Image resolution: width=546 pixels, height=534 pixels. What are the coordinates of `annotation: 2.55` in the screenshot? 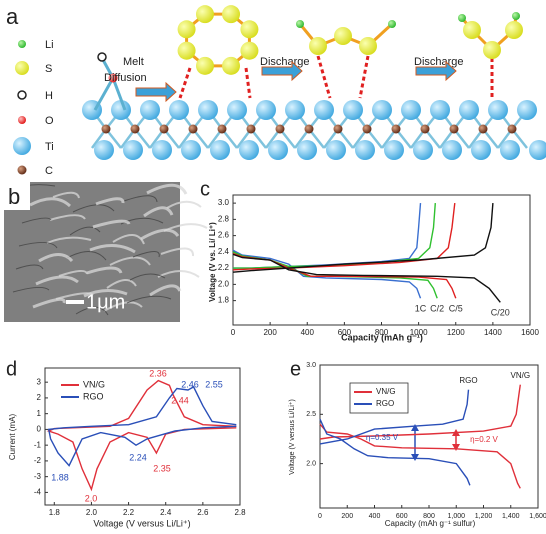 It's located at (214, 384).